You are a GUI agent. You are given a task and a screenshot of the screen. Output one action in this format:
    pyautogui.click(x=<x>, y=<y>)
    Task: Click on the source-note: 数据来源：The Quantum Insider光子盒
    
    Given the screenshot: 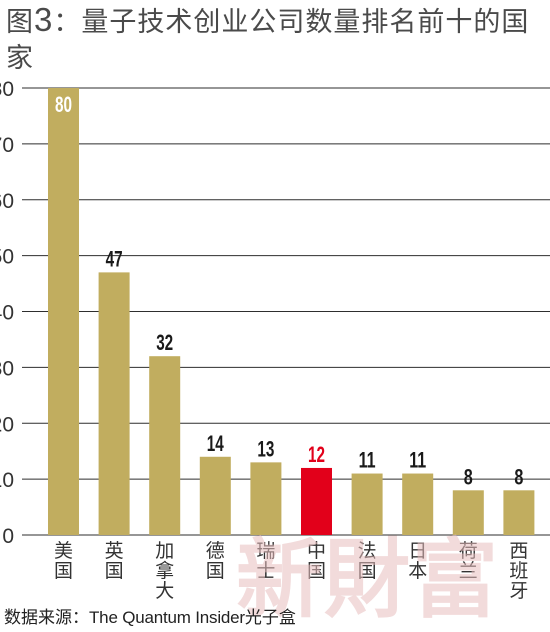 What is the action you would take?
    pyautogui.click(x=150, y=615)
    